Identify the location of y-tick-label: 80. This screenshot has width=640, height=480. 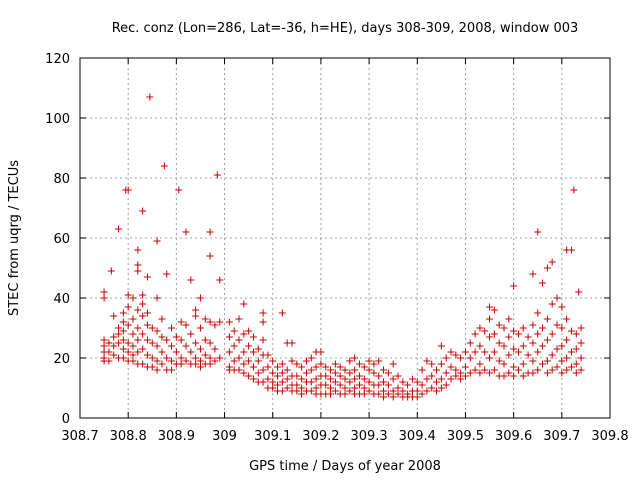
(61, 179).